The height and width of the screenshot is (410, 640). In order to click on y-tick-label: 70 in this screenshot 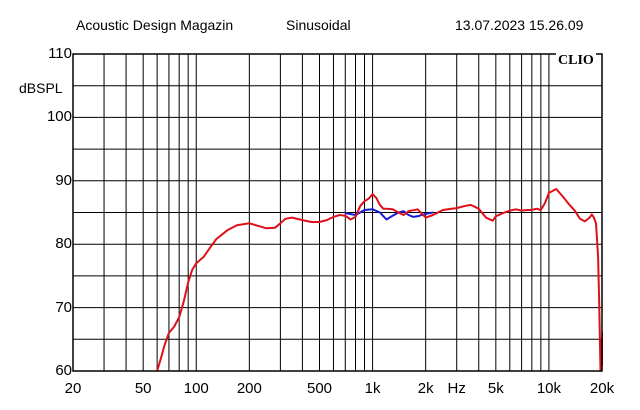, I will do `click(63, 307)`.